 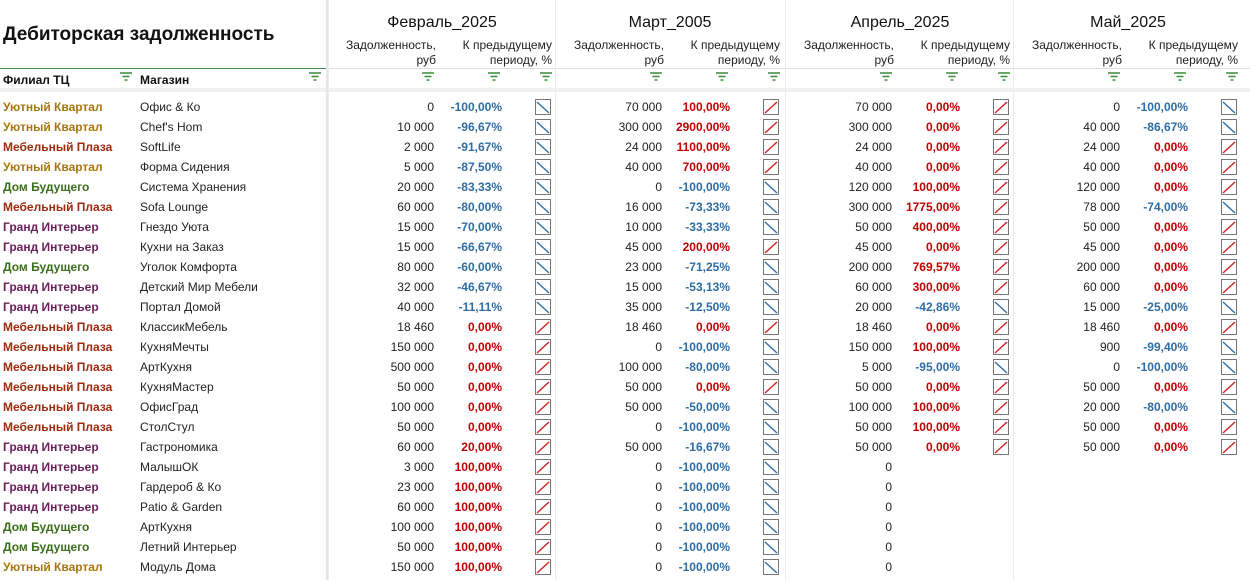 What do you see at coordinates (555, 290) in the screenshot?
I see `month-separator` at bounding box center [555, 290].